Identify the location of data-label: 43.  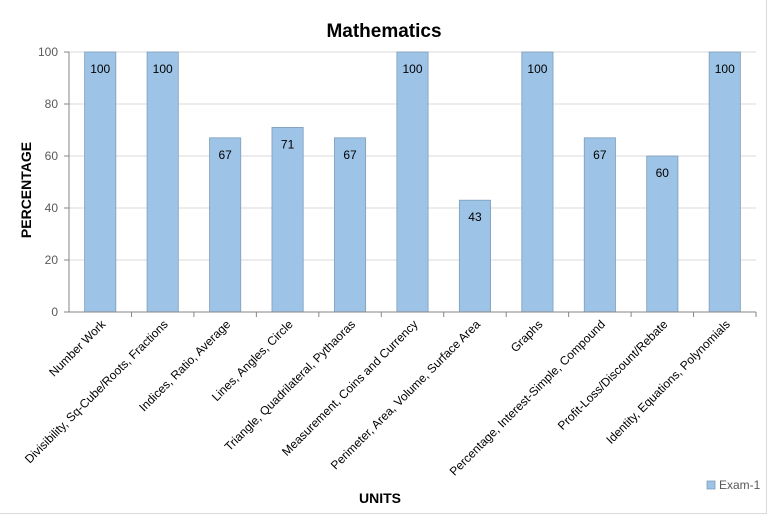
(475, 217).